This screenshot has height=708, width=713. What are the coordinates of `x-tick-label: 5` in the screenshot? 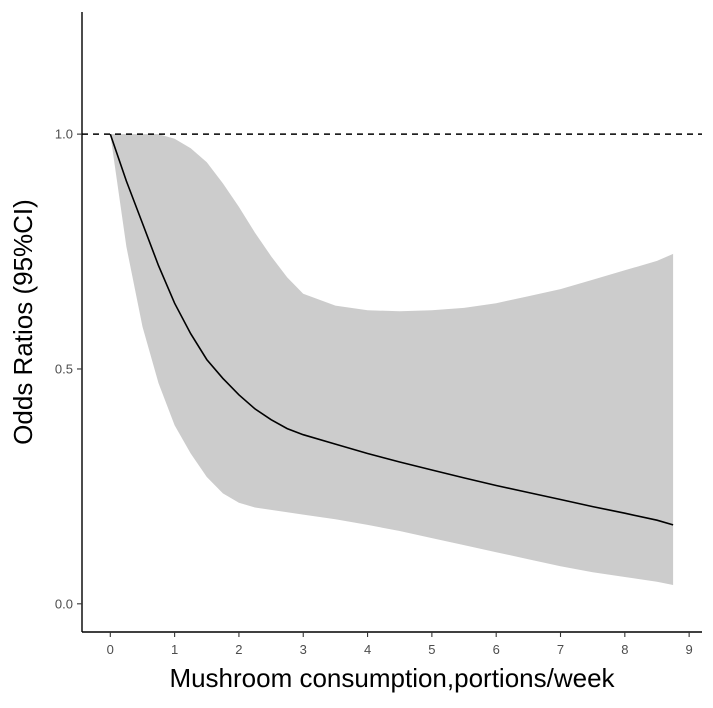 It's located at (431, 649).